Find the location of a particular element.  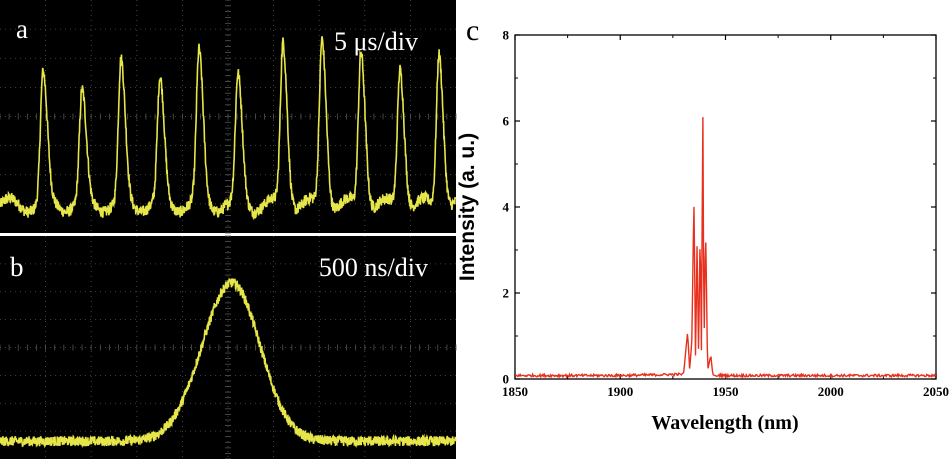

panel-a-timebase: 5 μs/div is located at coordinates (376, 41).